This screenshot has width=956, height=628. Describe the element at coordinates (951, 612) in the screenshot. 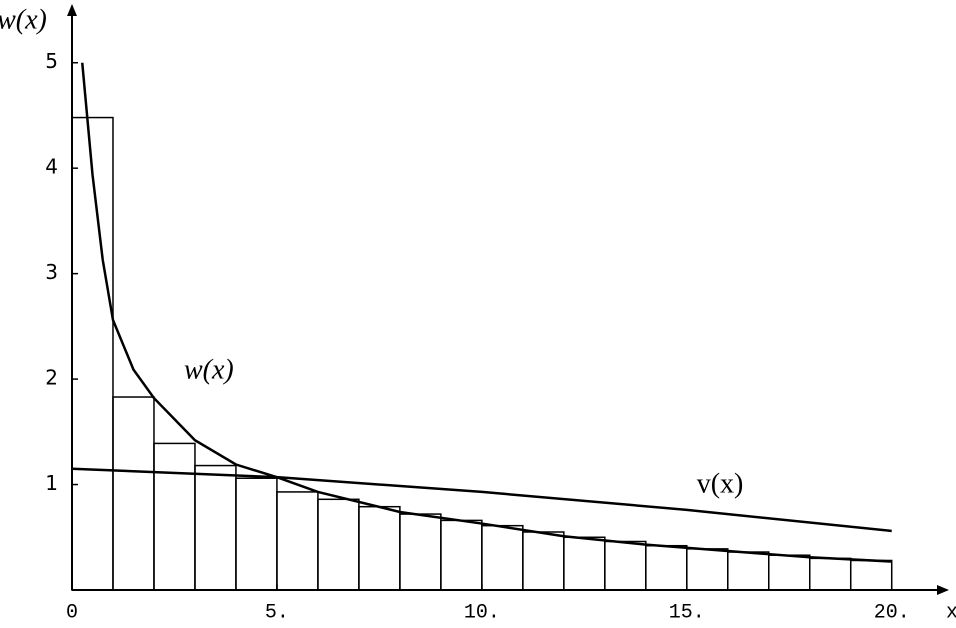

I see `x-axis-label: x` at that location.